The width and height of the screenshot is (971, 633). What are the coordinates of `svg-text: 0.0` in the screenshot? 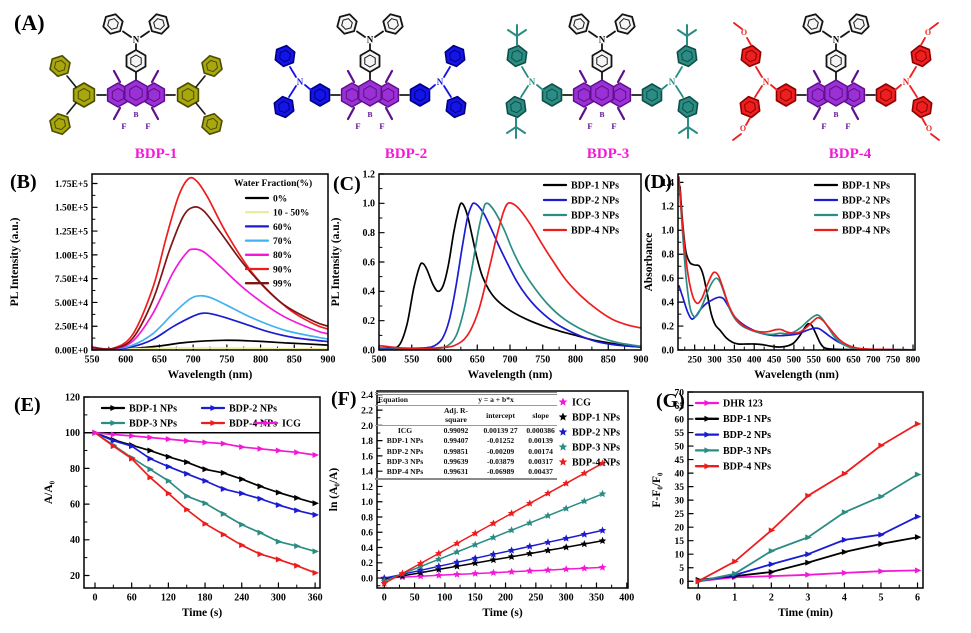 It's located at (668, 350).